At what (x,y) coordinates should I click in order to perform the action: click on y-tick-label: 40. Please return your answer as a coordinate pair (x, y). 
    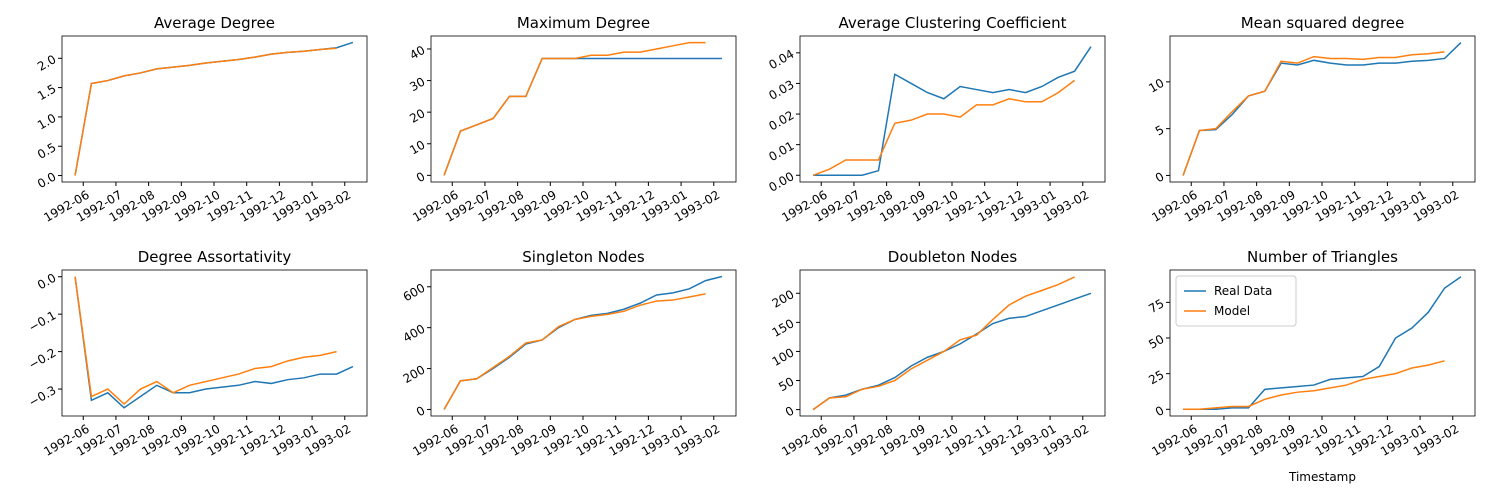
    Looking at the image, I should click on (417, 53).